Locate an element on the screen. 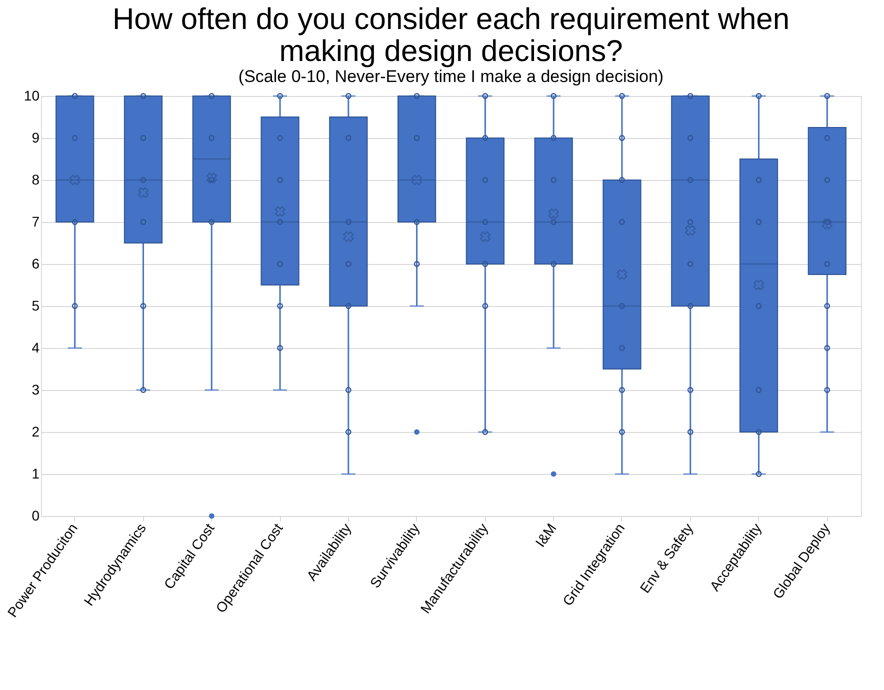 Image resolution: width=884 pixels, height=690 pixels. y-tick-label: 5 is located at coordinates (36, 306).